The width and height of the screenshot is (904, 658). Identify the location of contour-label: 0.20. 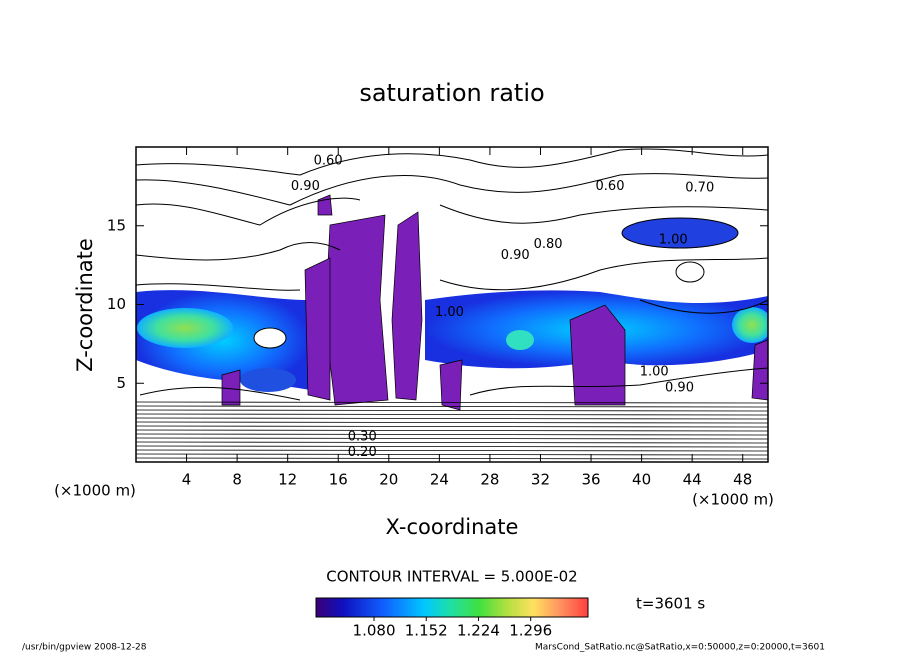
(362, 452).